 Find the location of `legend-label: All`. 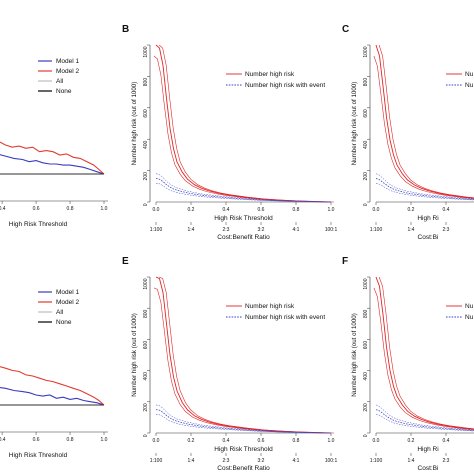

legend-label: All is located at coordinates (60, 81).